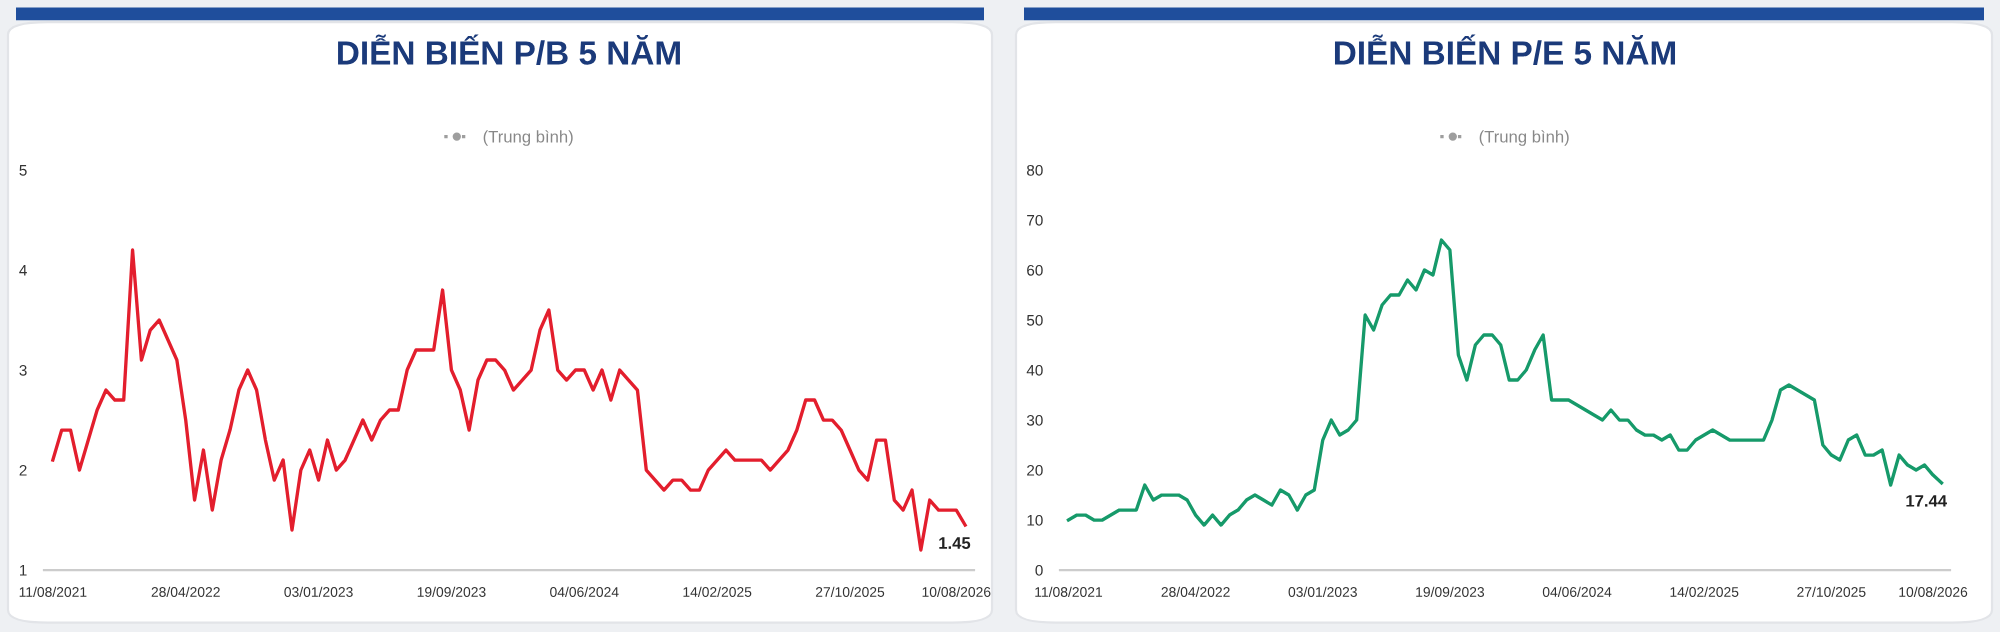  Describe the element at coordinates (1926, 501) in the screenshot. I see `annotation: 17.44` at that location.